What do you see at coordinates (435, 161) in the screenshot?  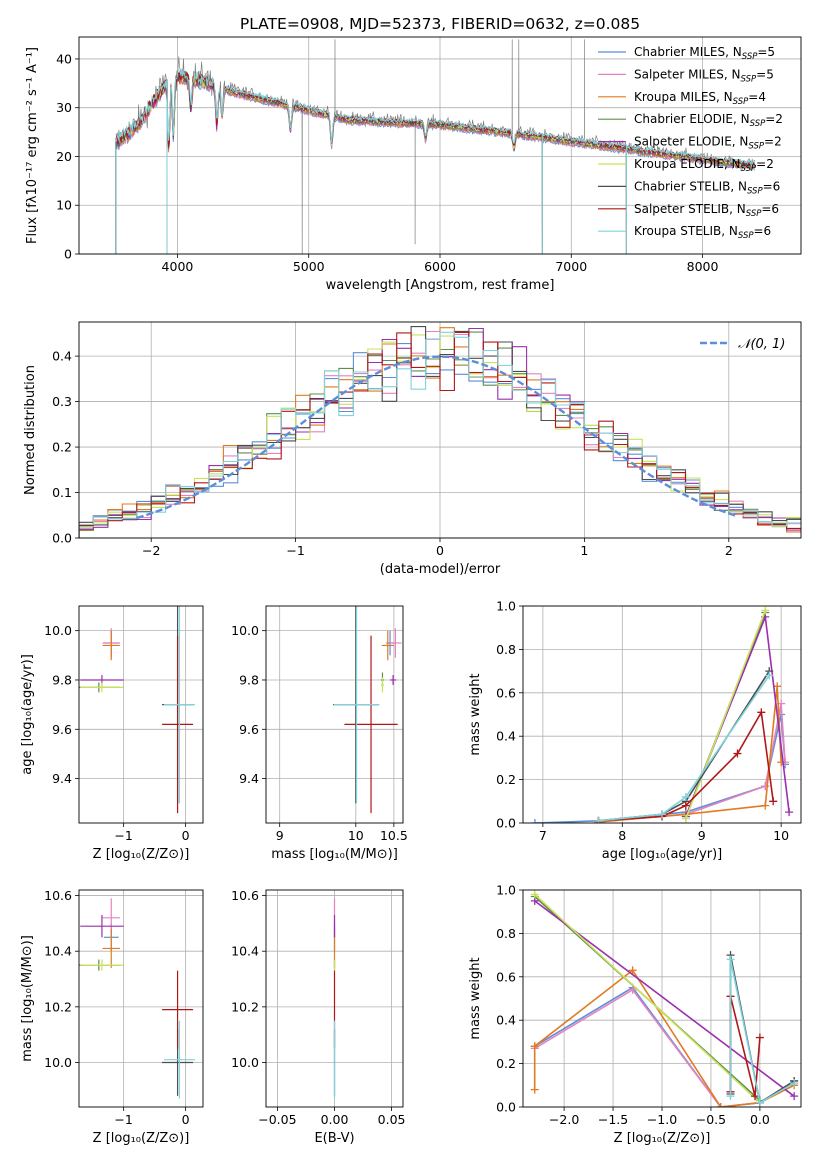 I see `spectrum-model-kroupa-stelib` at bounding box center [435, 161].